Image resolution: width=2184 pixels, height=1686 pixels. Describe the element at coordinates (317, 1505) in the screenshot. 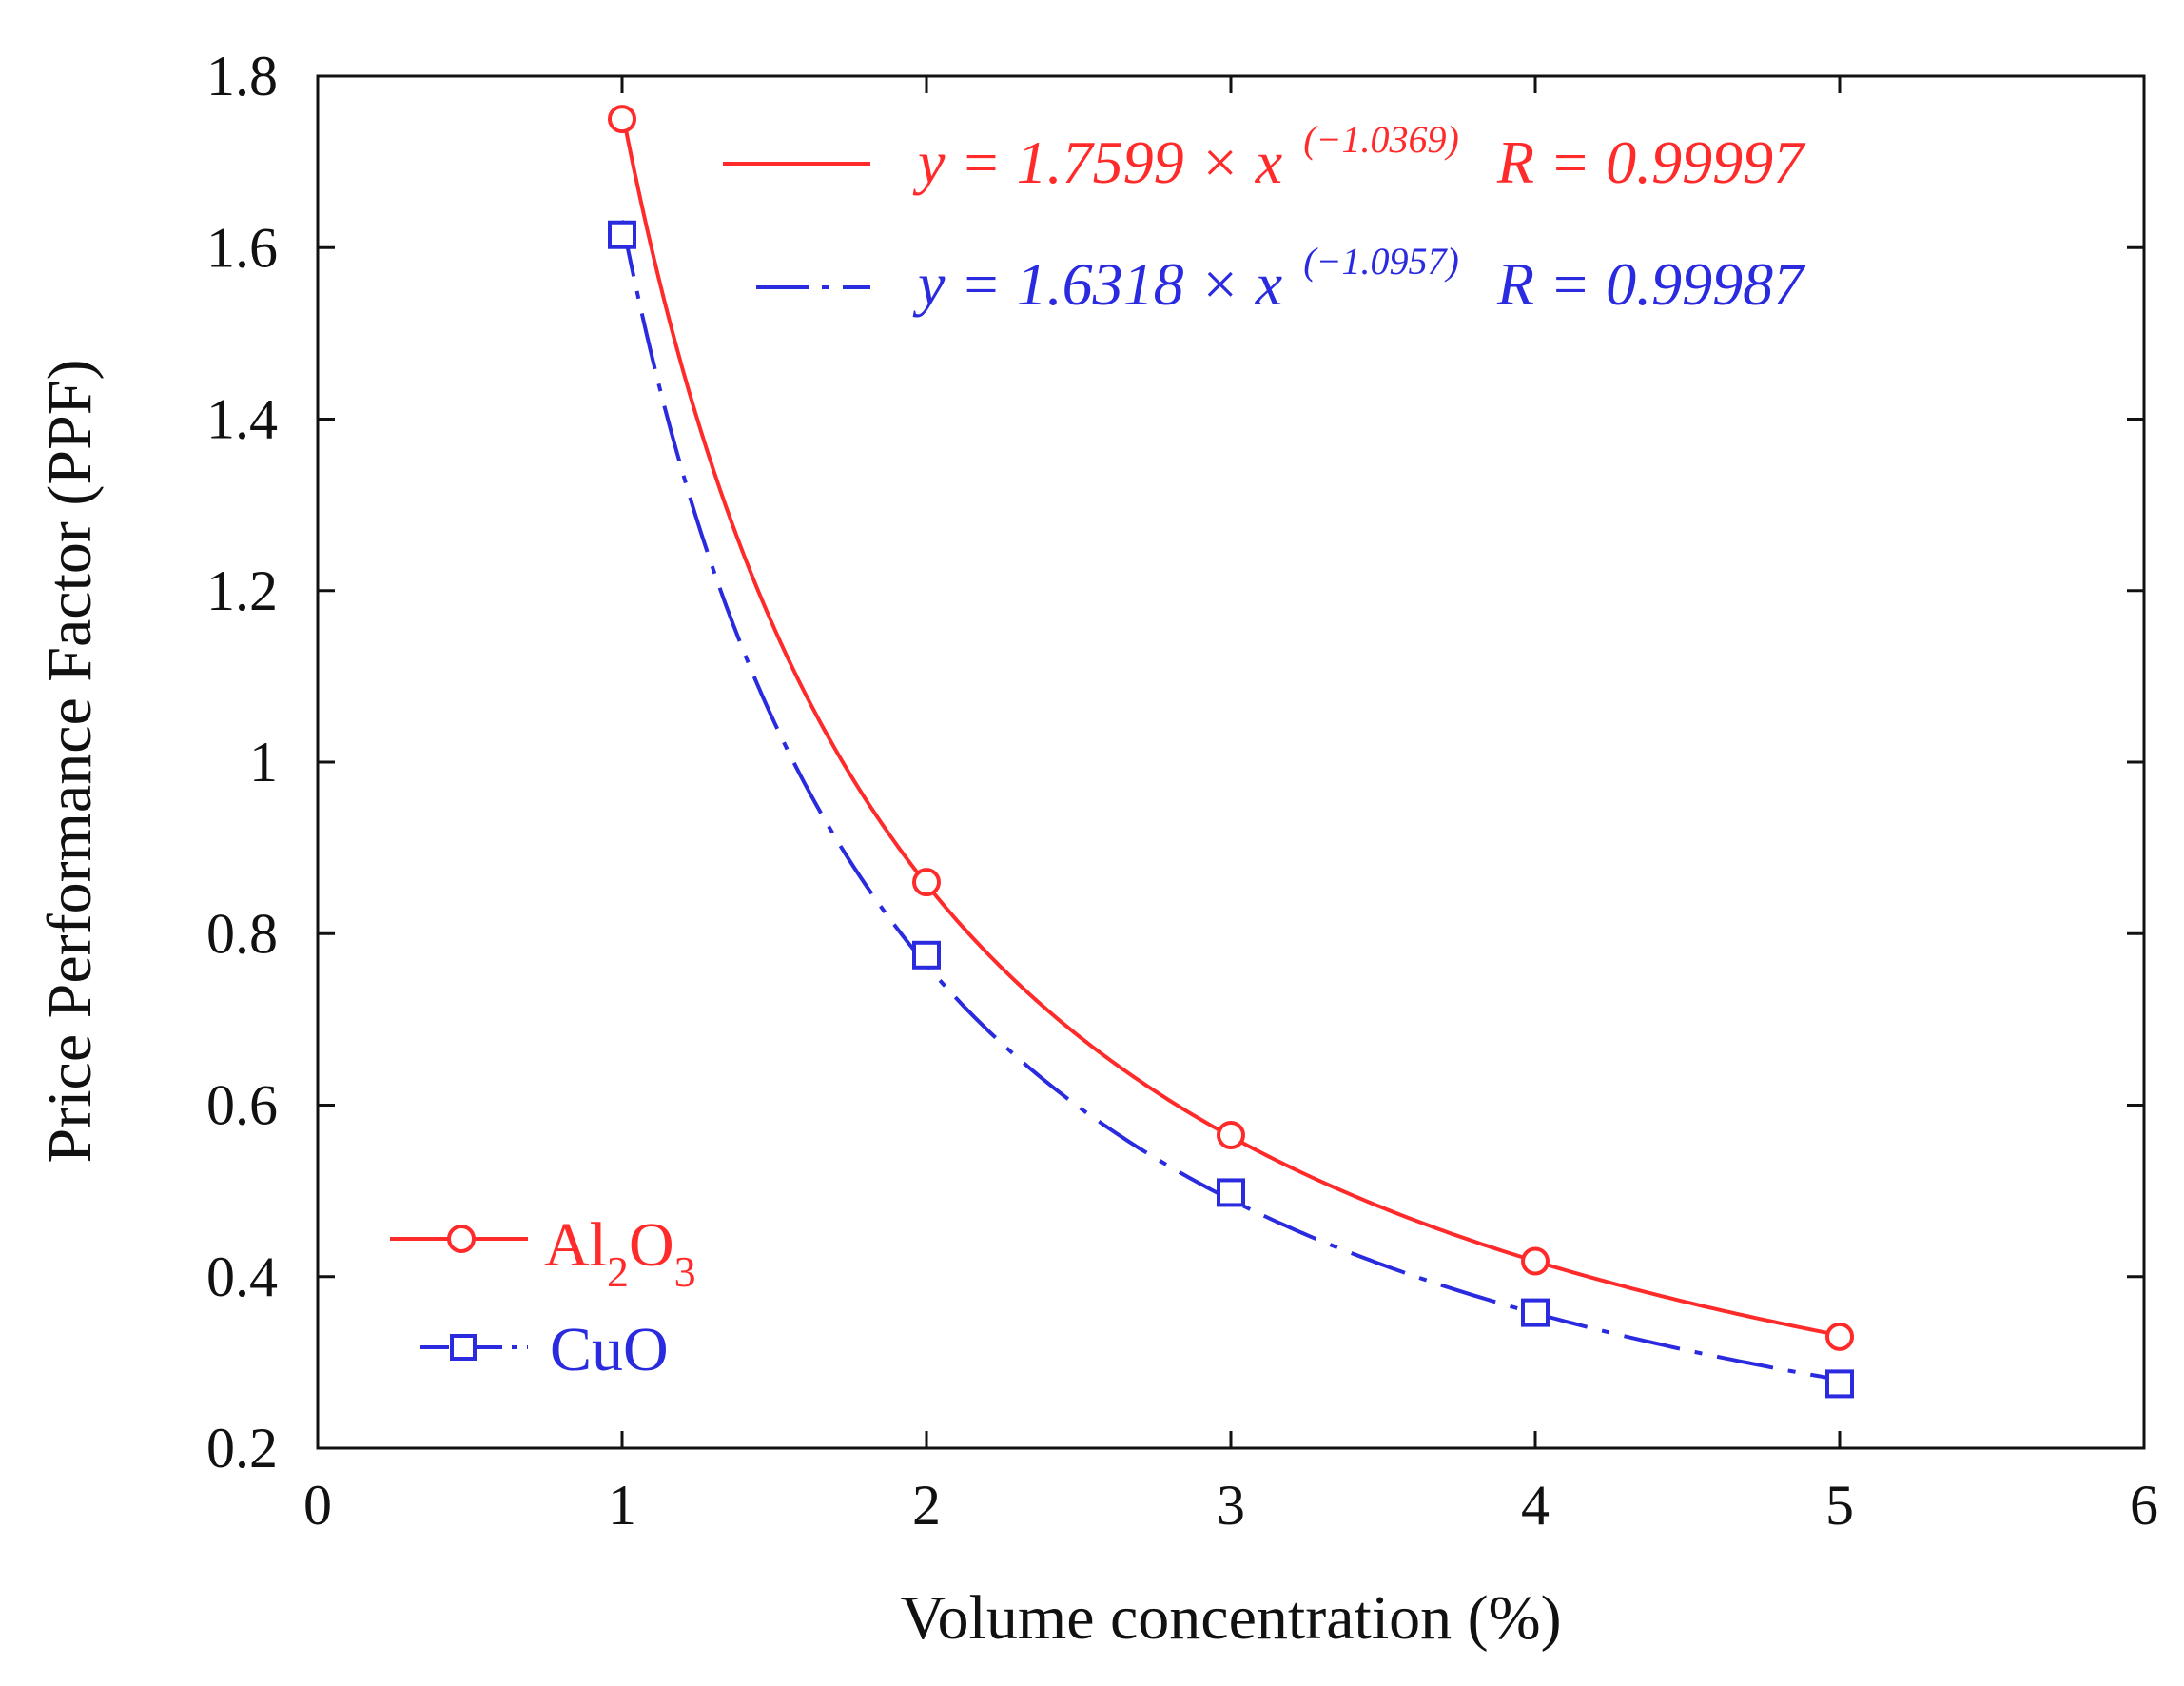

I see `x-tick-label: 0` at that location.